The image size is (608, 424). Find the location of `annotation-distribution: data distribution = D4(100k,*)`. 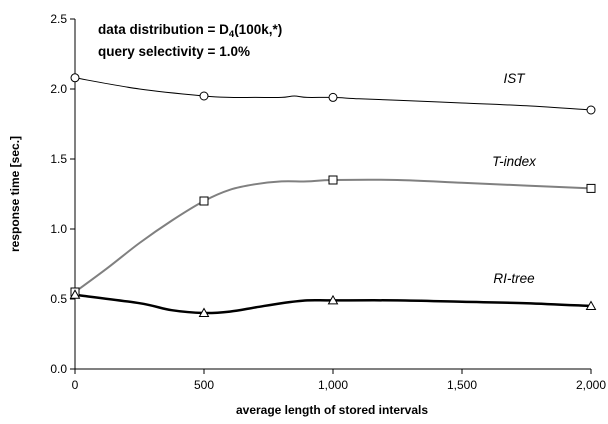

annotation-distribution: data distribution = D4(100k,*) is located at coordinates (190, 31).